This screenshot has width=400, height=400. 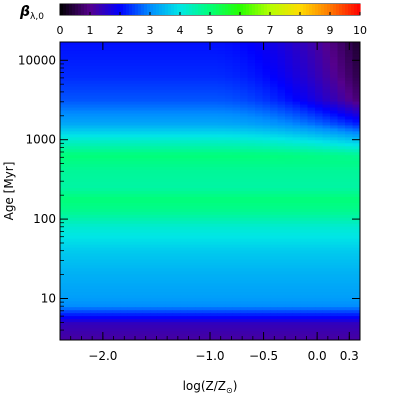 I want to click on x-axis-label: log(Z/Z⊙), so click(x=210, y=387).